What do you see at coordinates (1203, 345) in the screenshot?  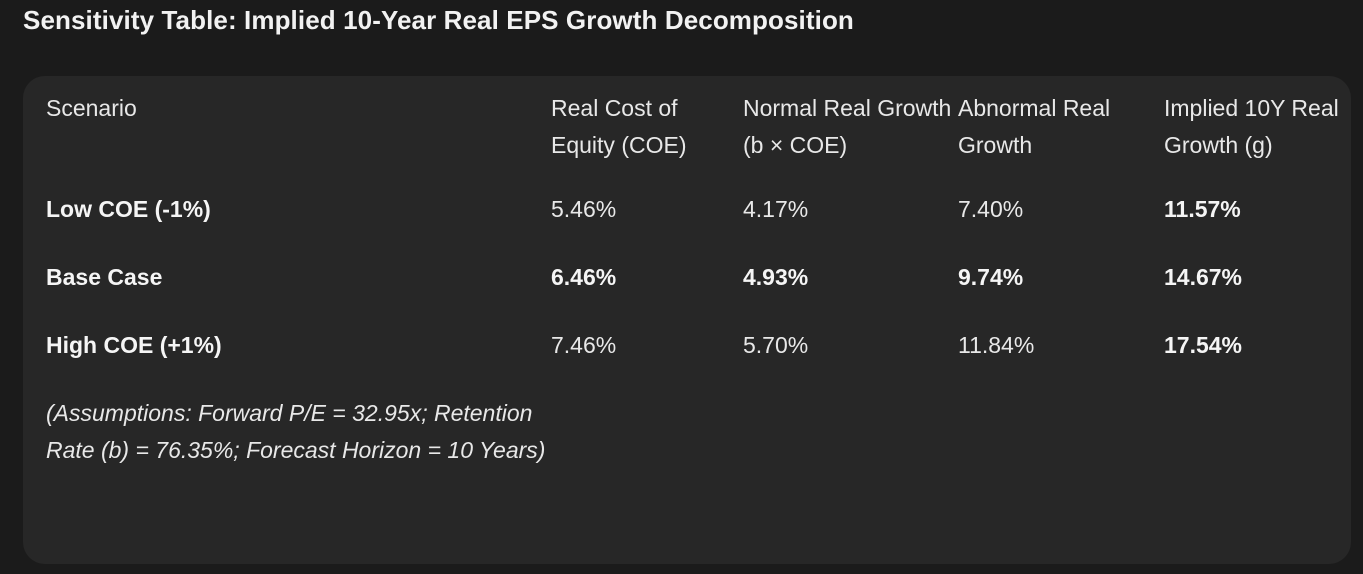 I see `implied-growth-cell: 17.54%` at bounding box center [1203, 345].